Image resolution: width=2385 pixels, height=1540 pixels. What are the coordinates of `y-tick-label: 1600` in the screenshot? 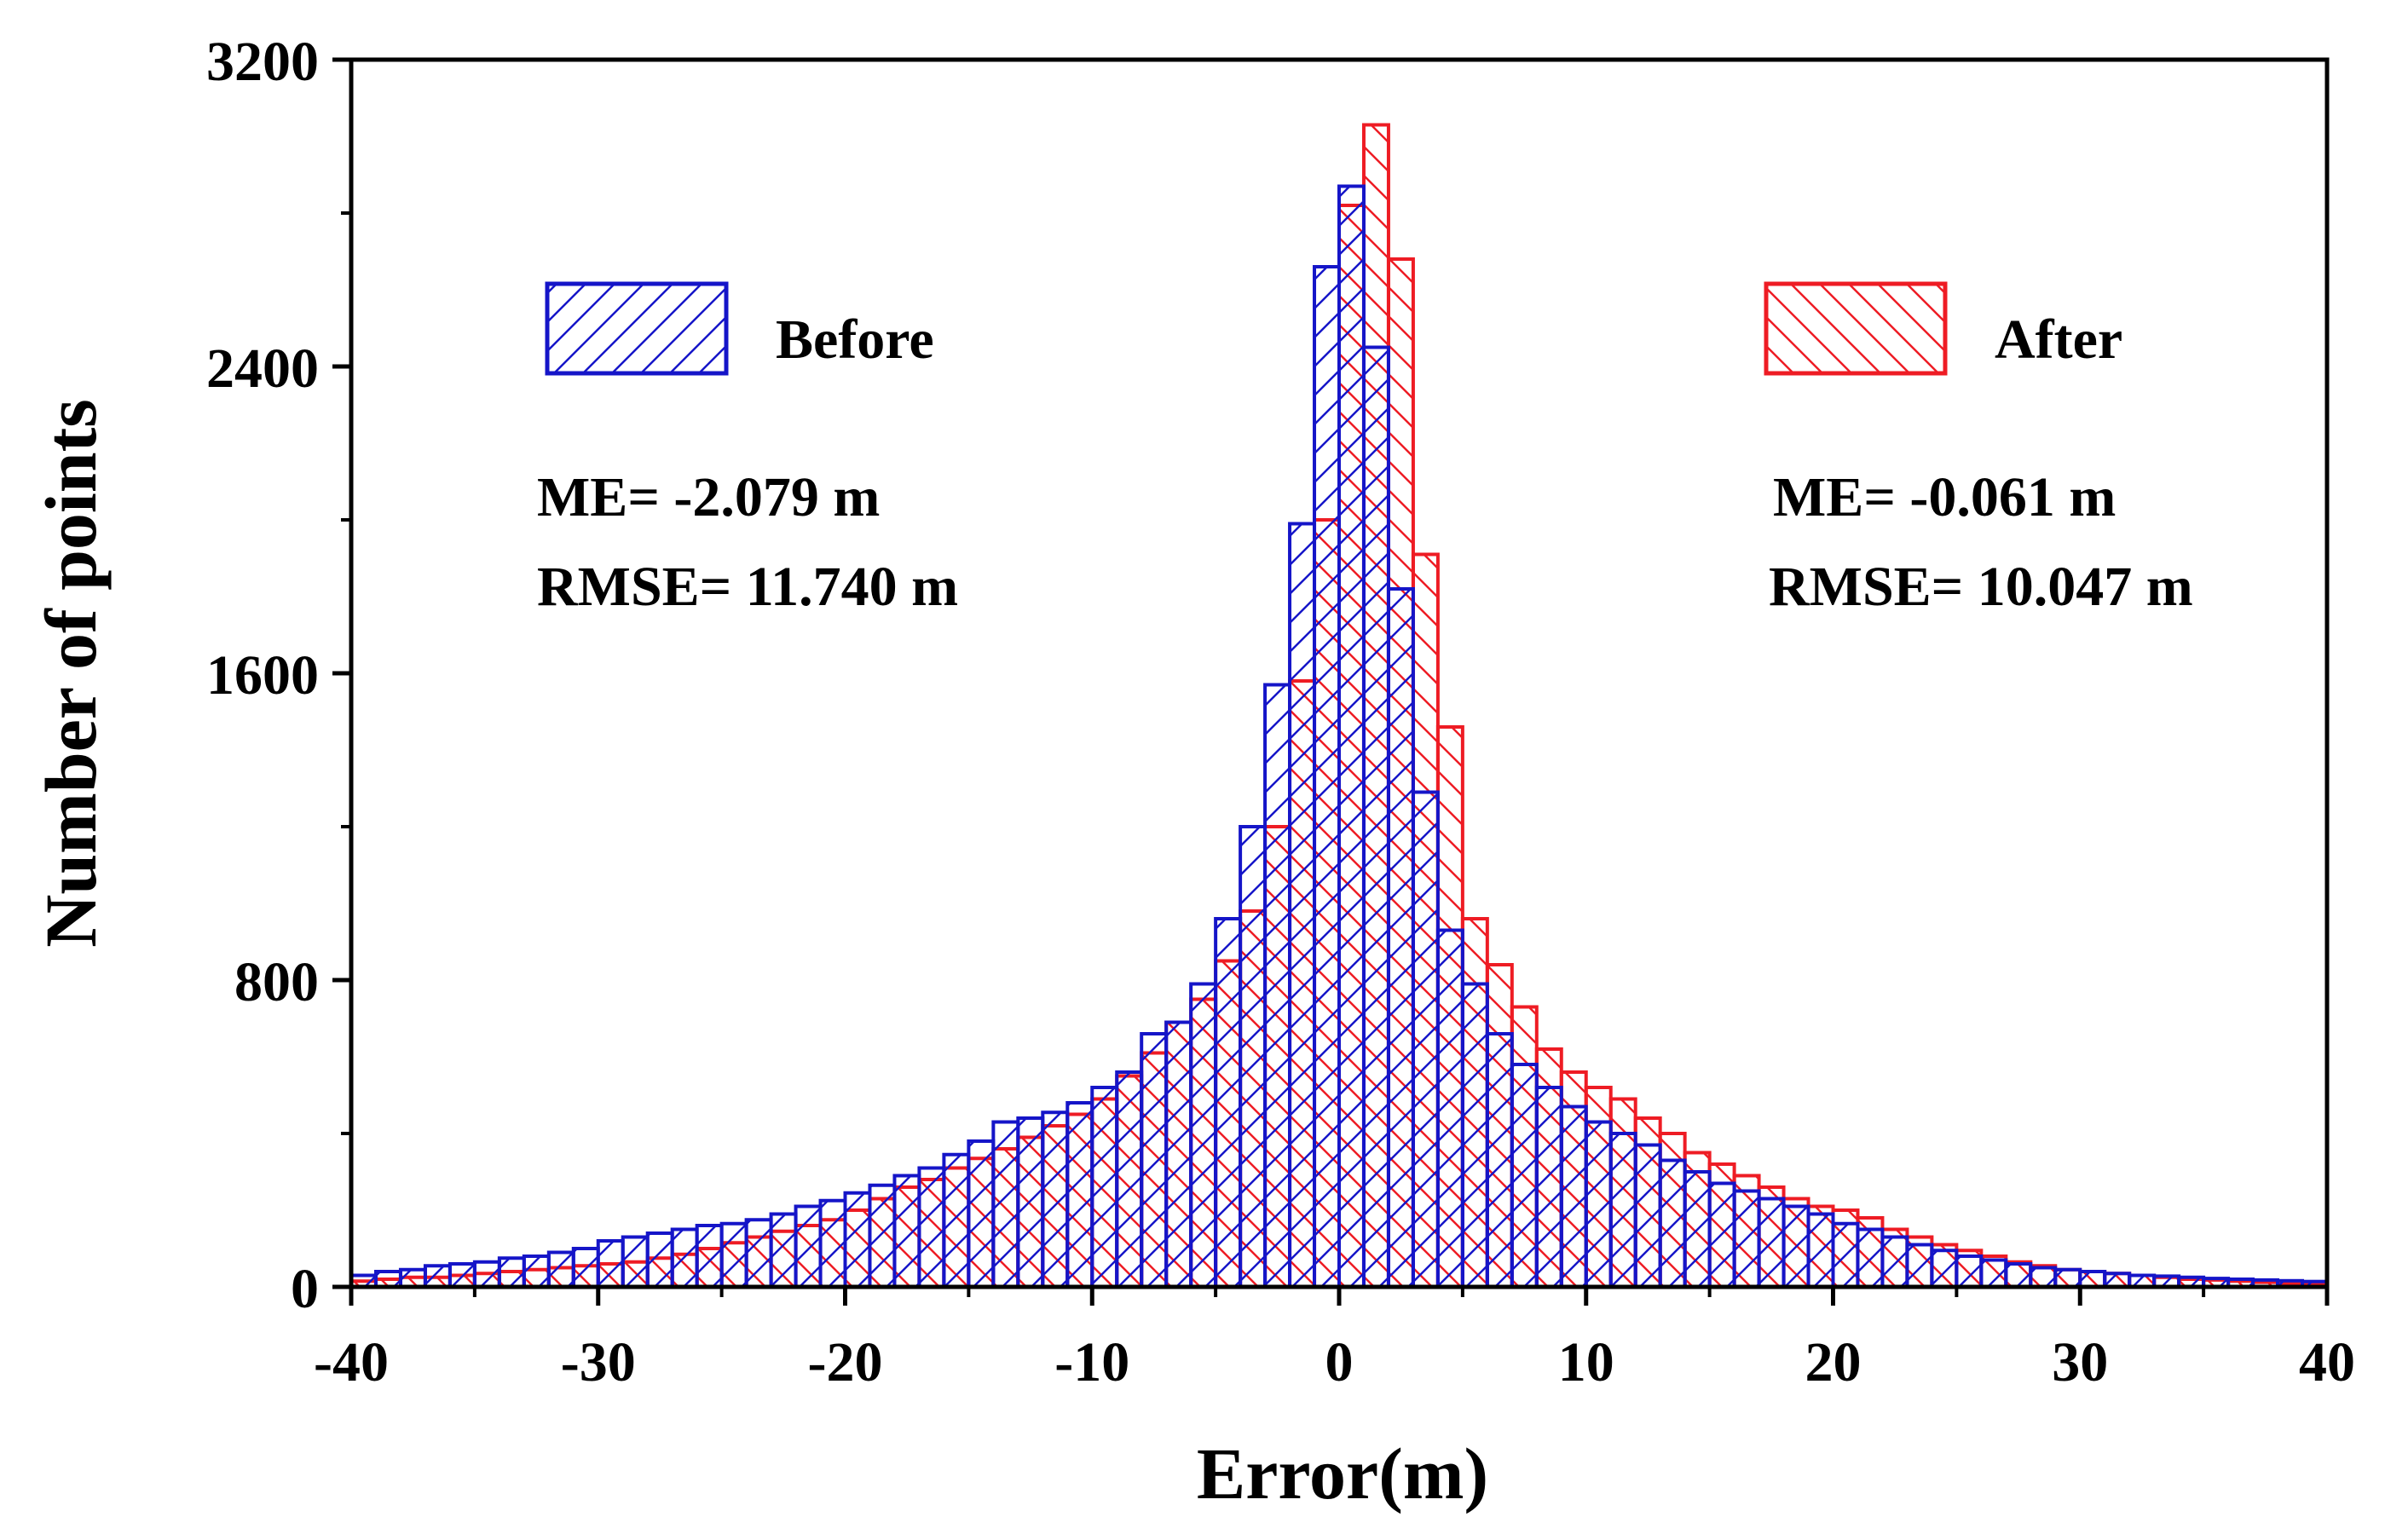 It's located at (262, 675).